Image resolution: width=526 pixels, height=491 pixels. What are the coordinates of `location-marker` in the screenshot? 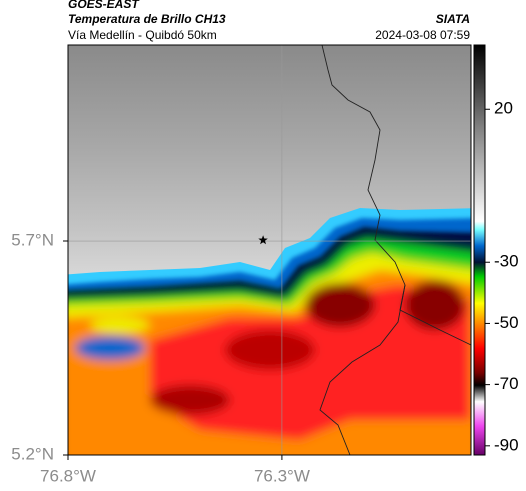 It's located at (263, 240).